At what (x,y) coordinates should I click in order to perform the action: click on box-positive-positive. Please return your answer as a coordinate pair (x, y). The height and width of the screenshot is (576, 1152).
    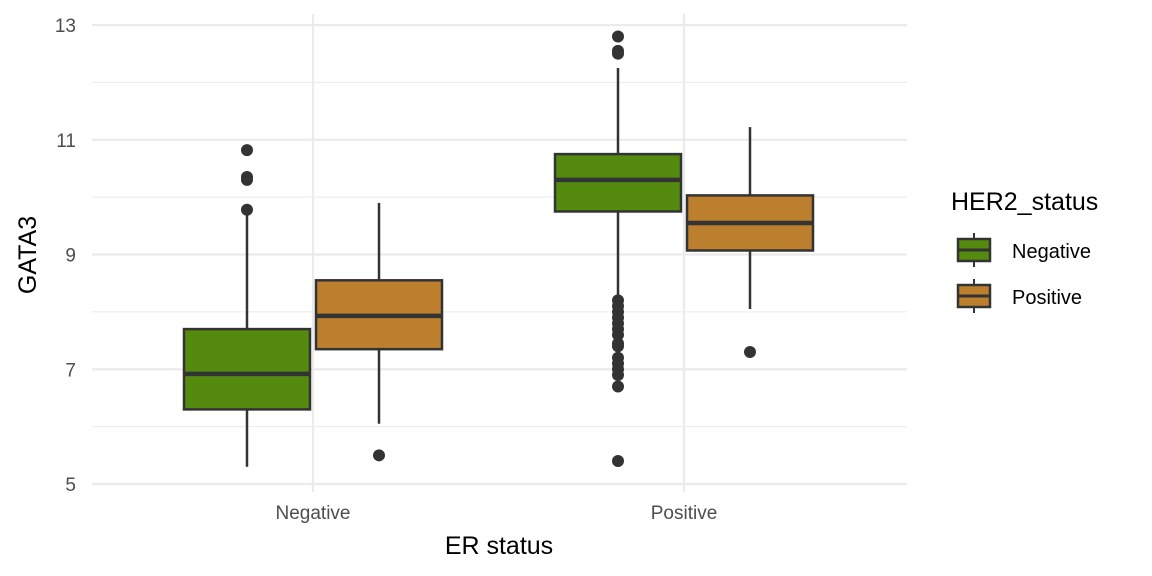
    Looking at the image, I should click on (750, 243).